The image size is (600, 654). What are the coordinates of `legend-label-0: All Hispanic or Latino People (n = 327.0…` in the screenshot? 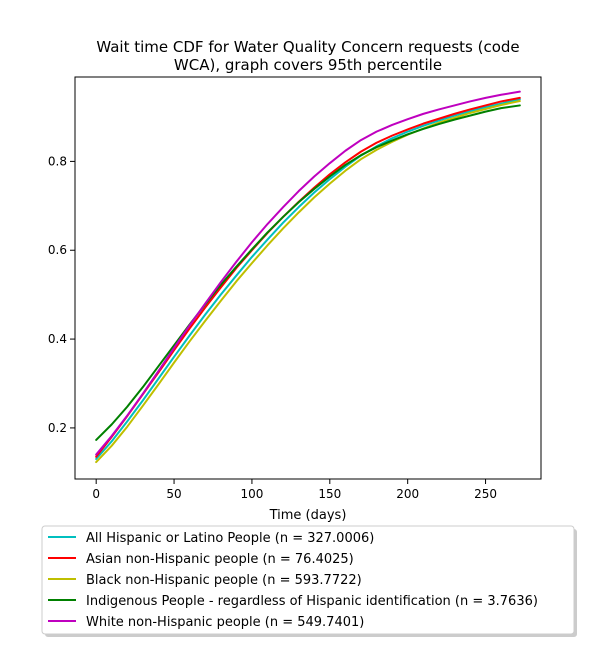 It's located at (230, 538).